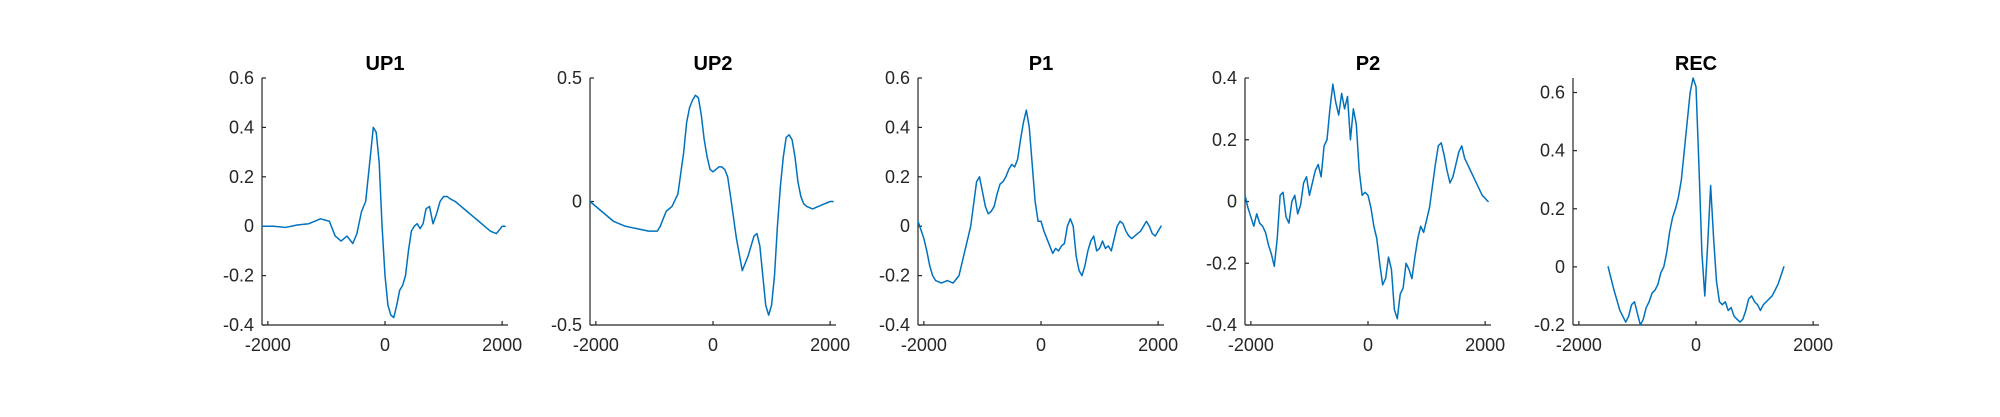 This screenshot has height=417, width=2000. I want to click on y-tick-label: 0.5, so click(569, 78).